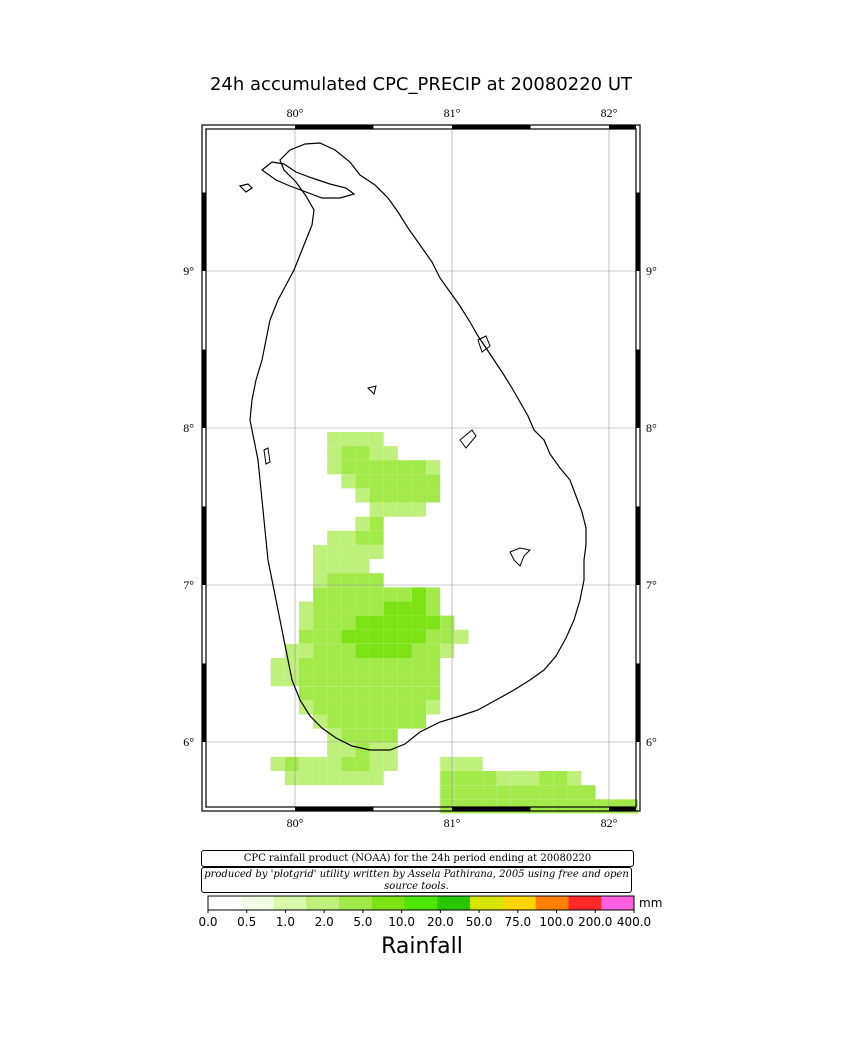  Describe the element at coordinates (285, 922) in the screenshot. I see `legend-tick-label: 1.0` at that location.